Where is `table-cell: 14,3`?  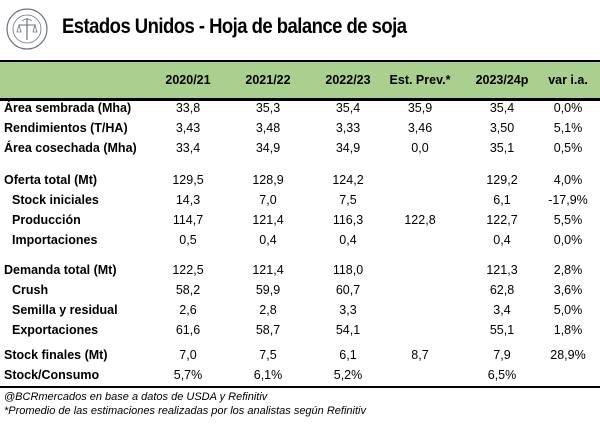
table-cell: 14,3 is located at coordinates (188, 200).